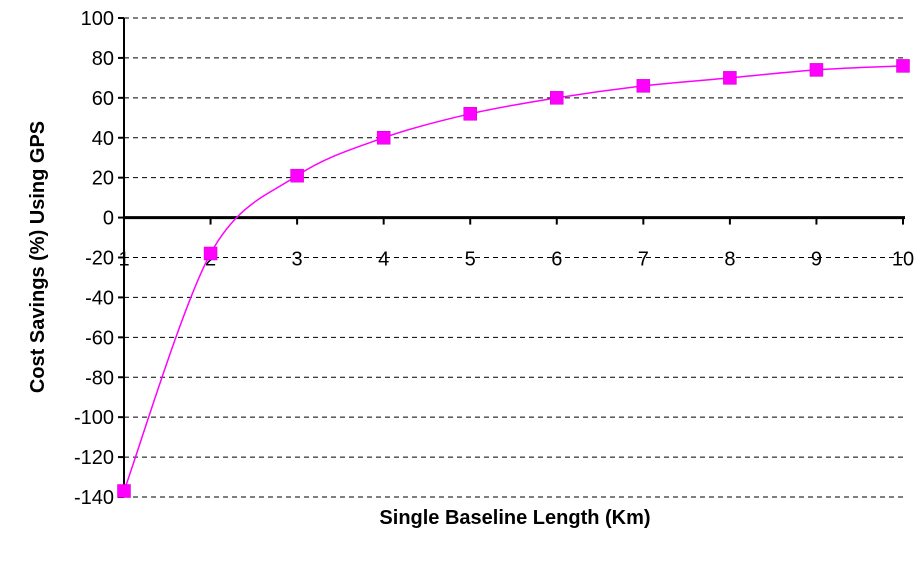 Image resolution: width=921 pixels, height=570 pixels. Describe the element at coordinates (903, 260) in the screenshot. I see `x-tick-label: 10` at that location.